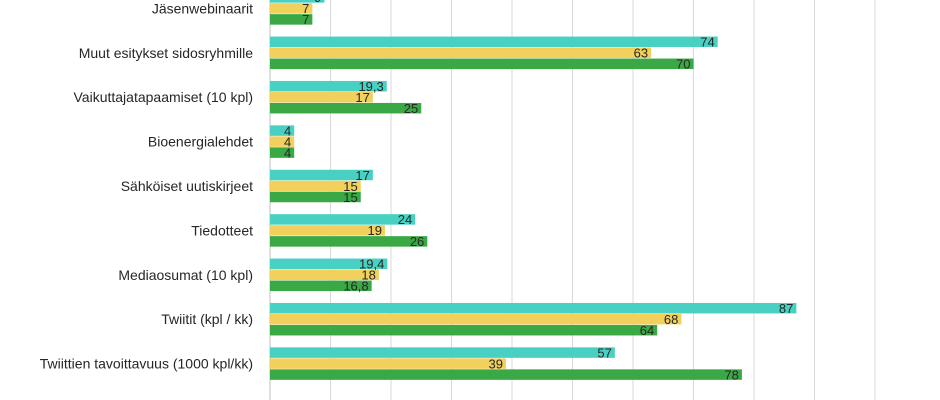 The image size is (940, 400). What do you see at coordinates (368, 275) in the screenshot?
I see `data-label: 18` at bounding box center [368, 275].